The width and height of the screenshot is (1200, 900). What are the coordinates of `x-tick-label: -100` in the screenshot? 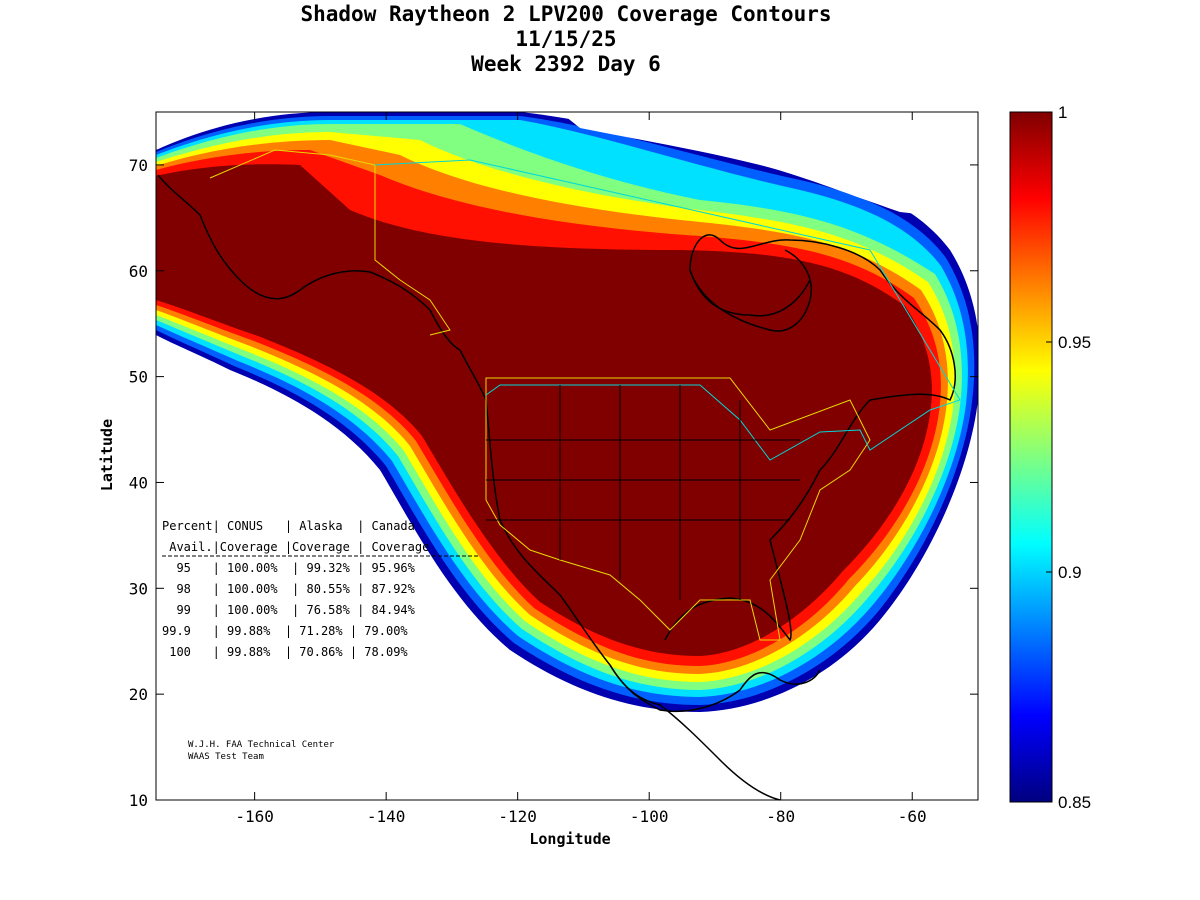 It's located at (649, 816).